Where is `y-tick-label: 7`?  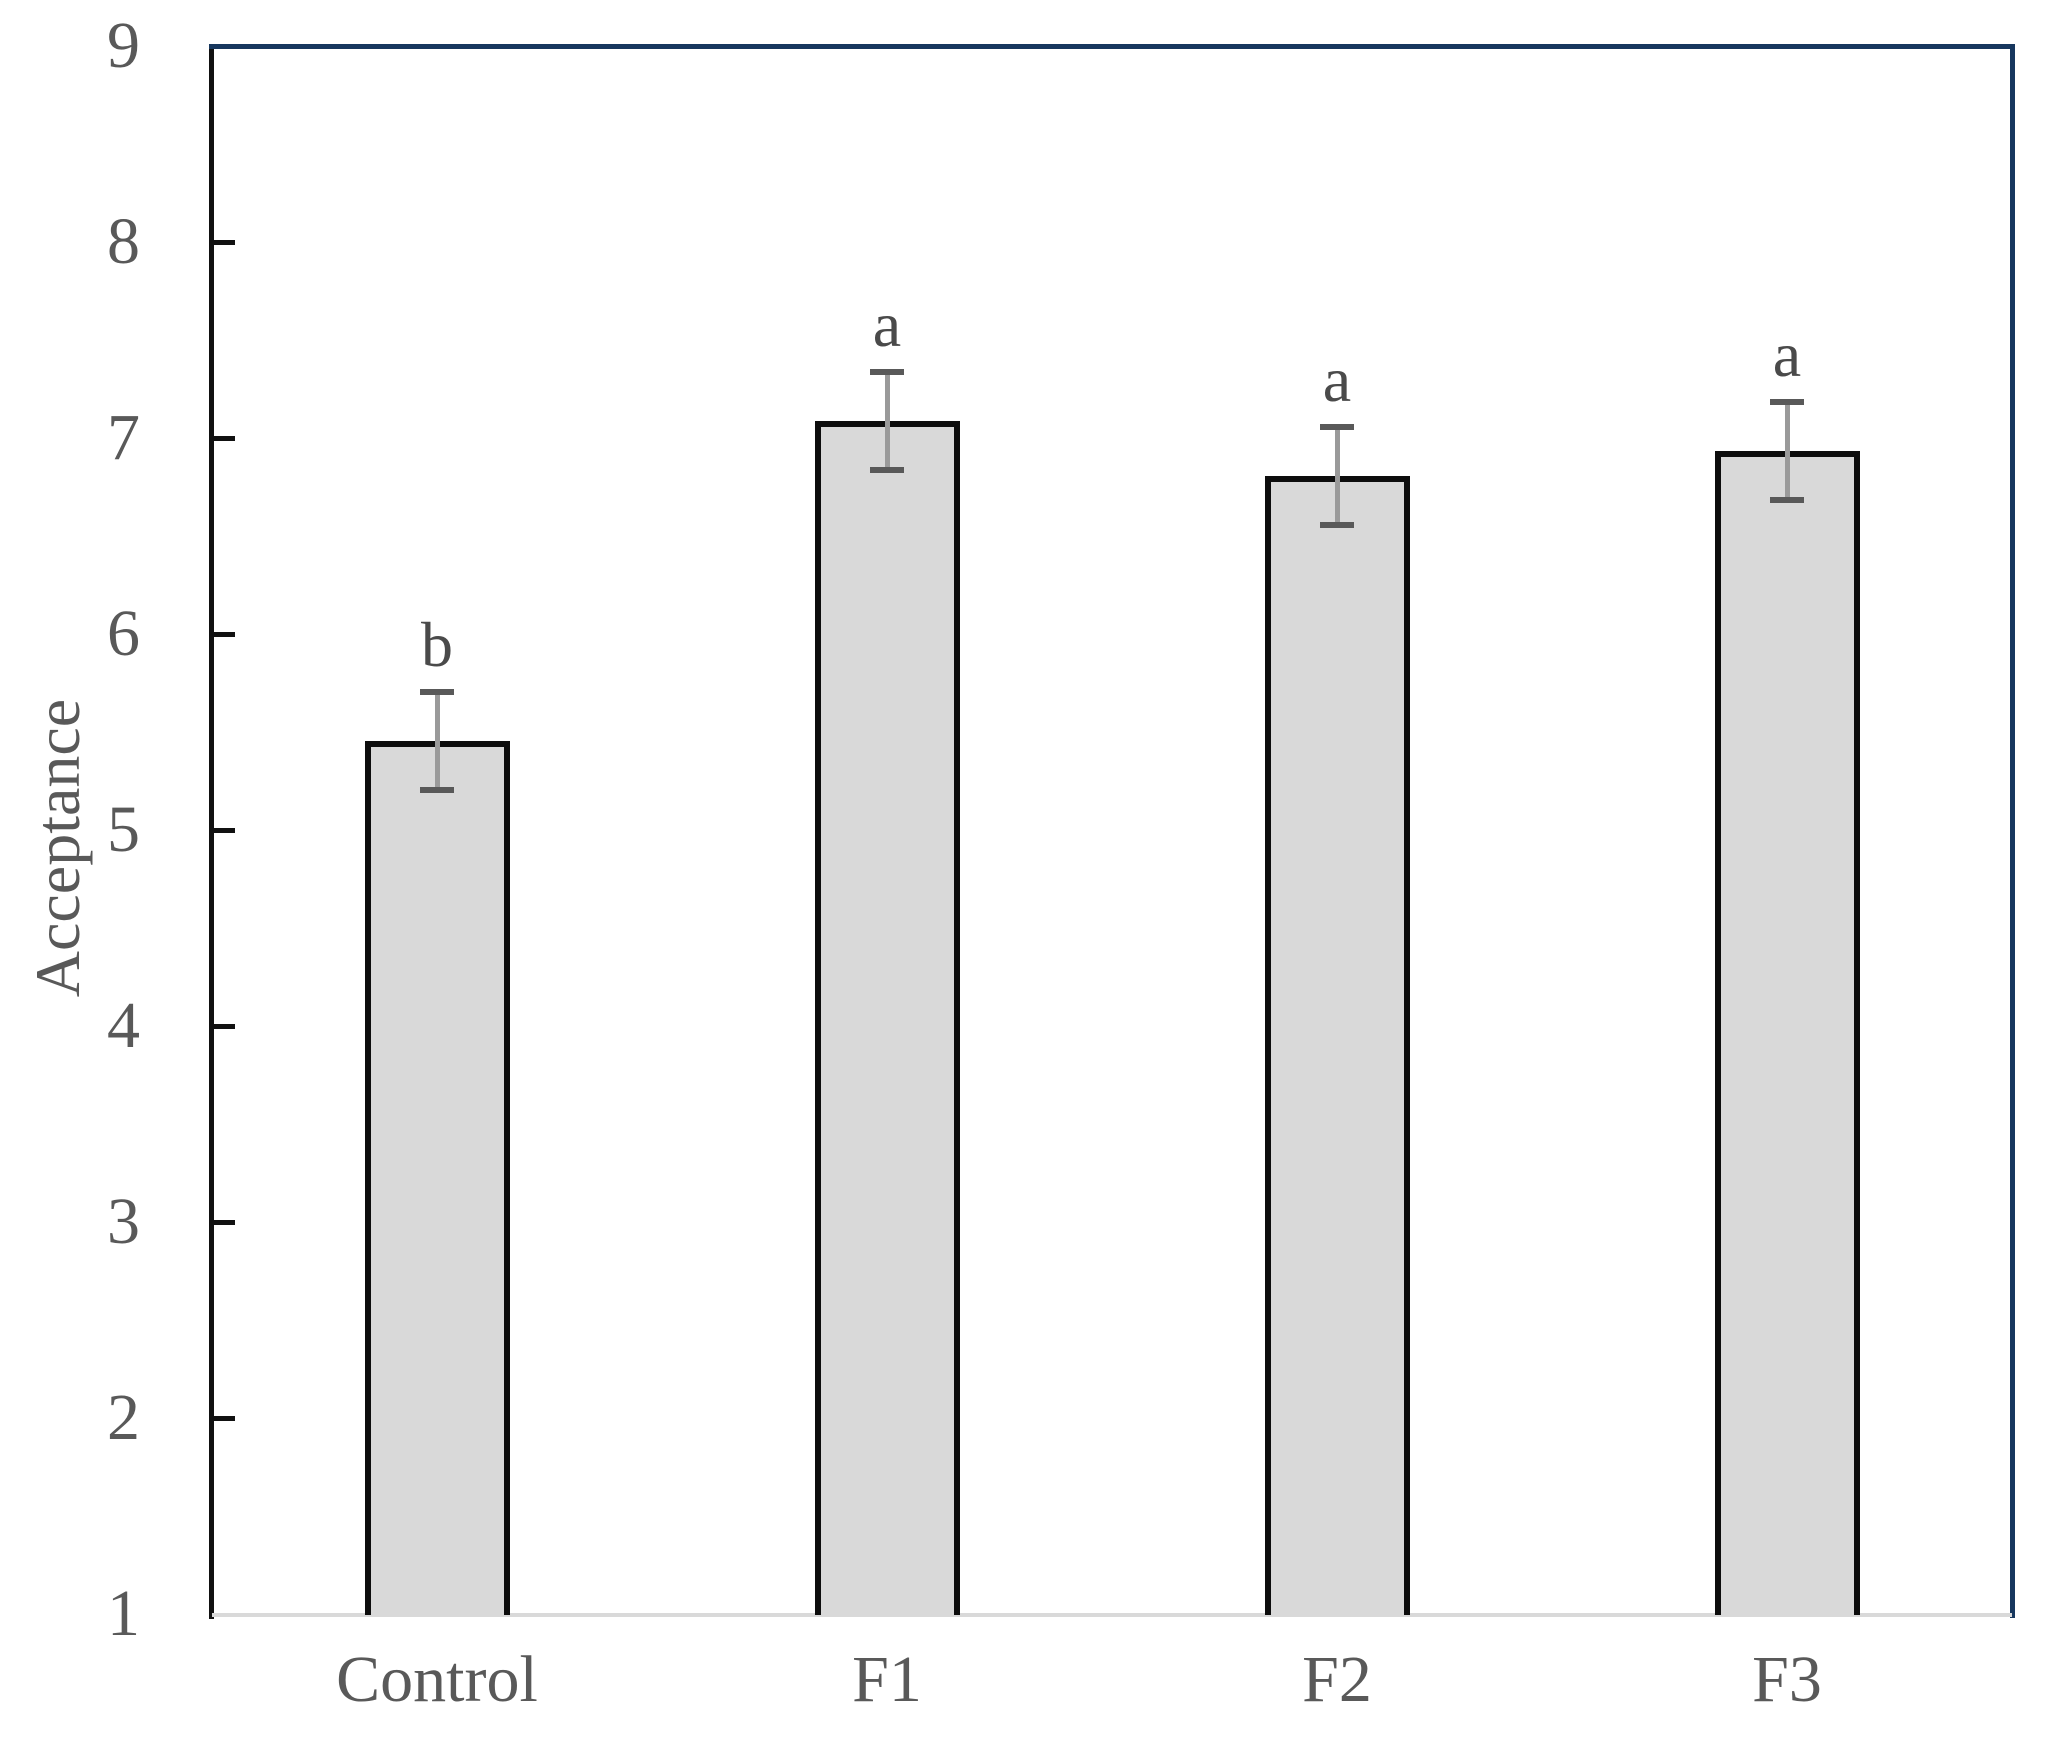 y-tick-label: 7 is located at coordinates (123, 437).